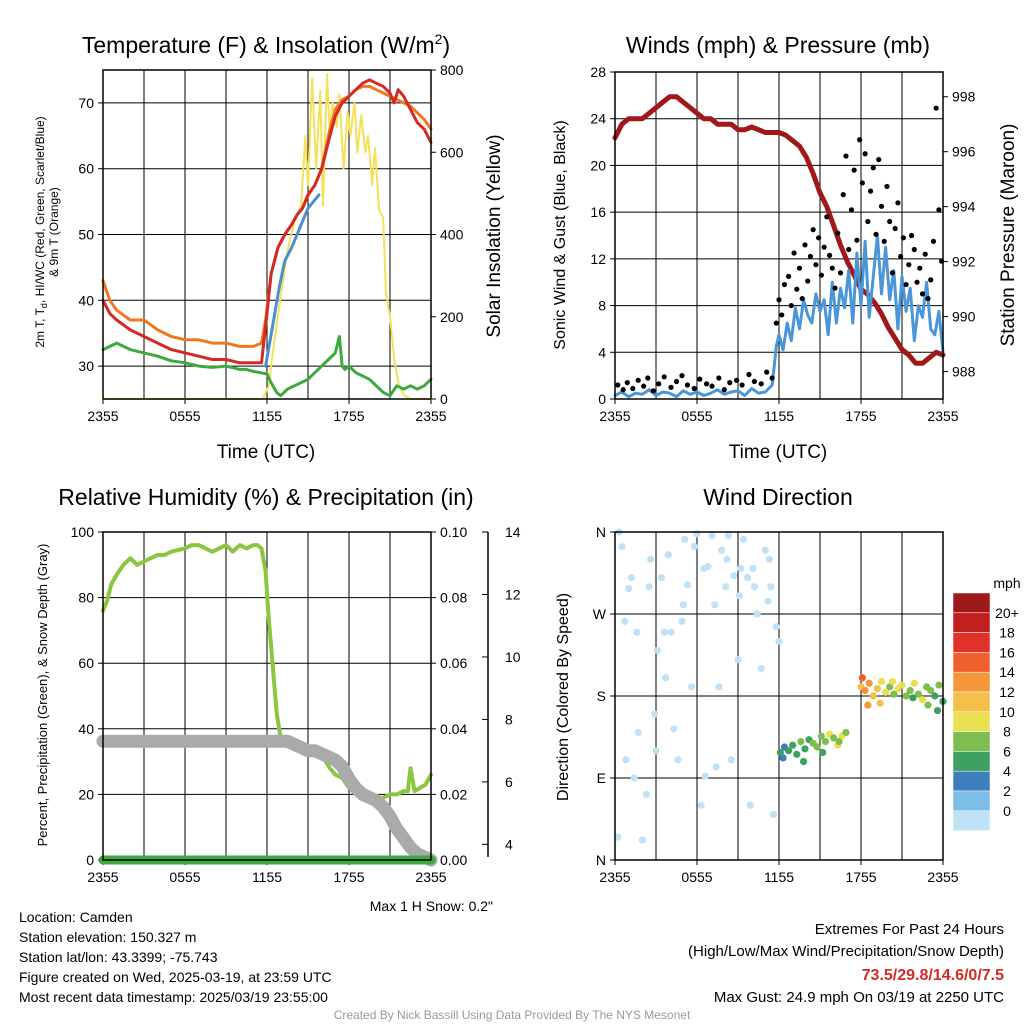 Image resolution: width=1024 pixels, height=1024 pixels. What do you see at coordinates (778, 45) in the screenshot?
I see `winds-title: Winds (mph) & Pressure (mb)` at bounding box center [778, 45].